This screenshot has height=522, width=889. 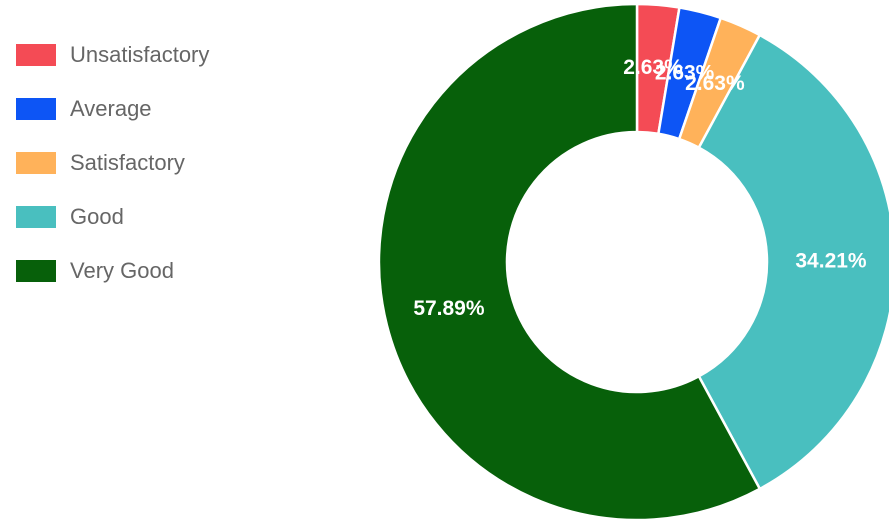 I want to click on legend-label: Very Good, so click(x=122, y=270).